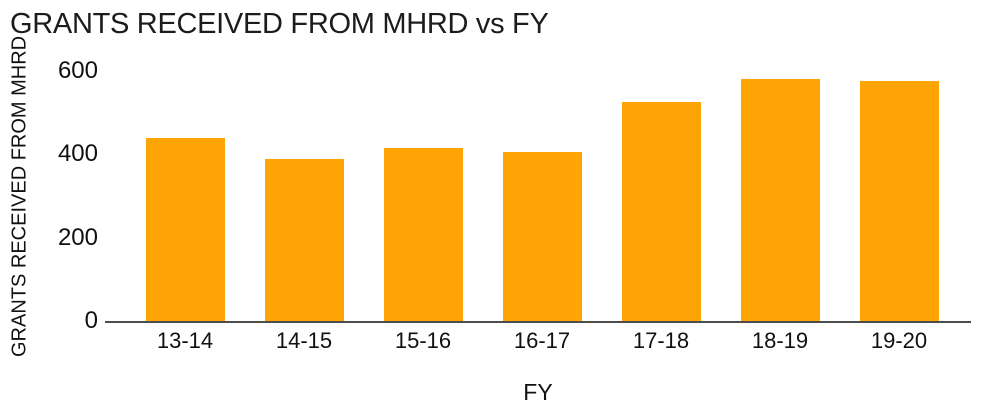  Describe the element at coordinates (91, 320) in the screenshot. I see `y-tick-label-0: 0` at that location.